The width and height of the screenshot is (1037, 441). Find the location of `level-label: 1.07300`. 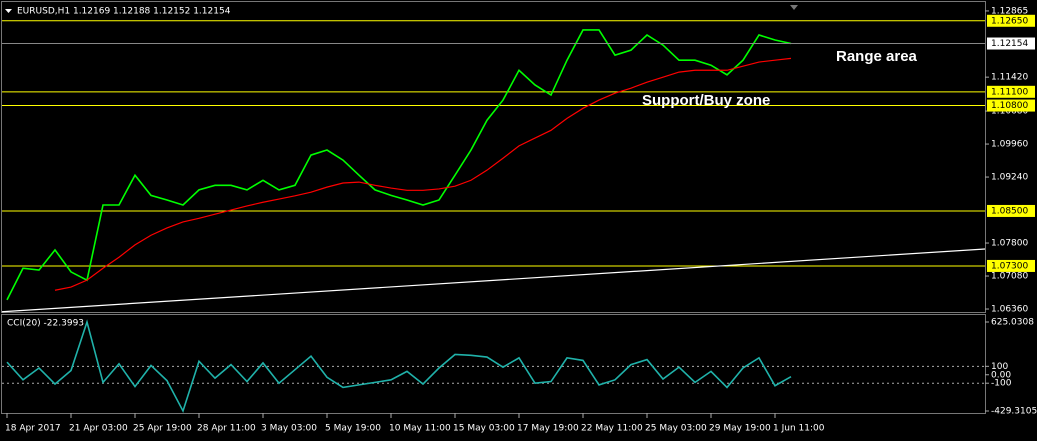

level-label: 1.07300 is located at coordinates (1009, 266).